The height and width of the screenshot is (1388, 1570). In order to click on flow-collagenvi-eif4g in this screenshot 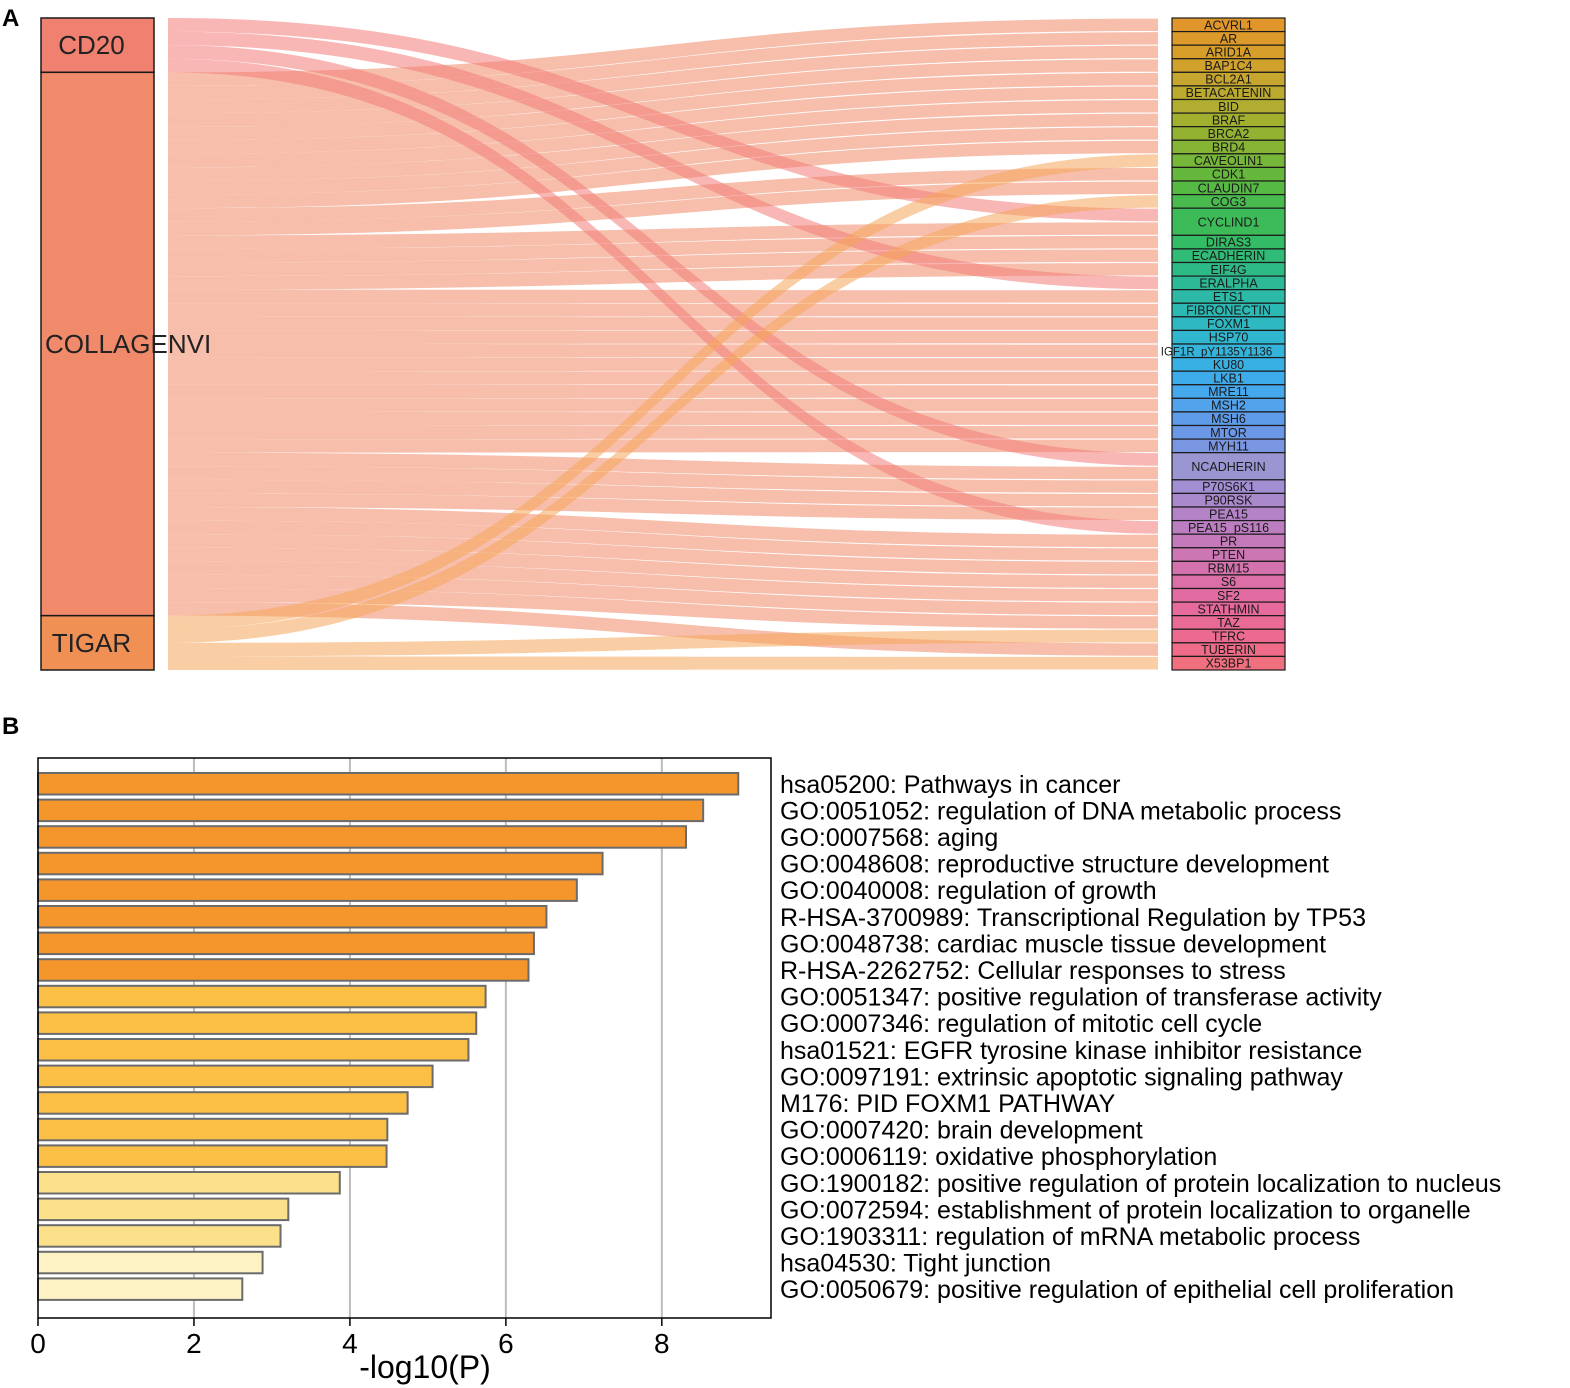, I will do `click(663, 276)`.